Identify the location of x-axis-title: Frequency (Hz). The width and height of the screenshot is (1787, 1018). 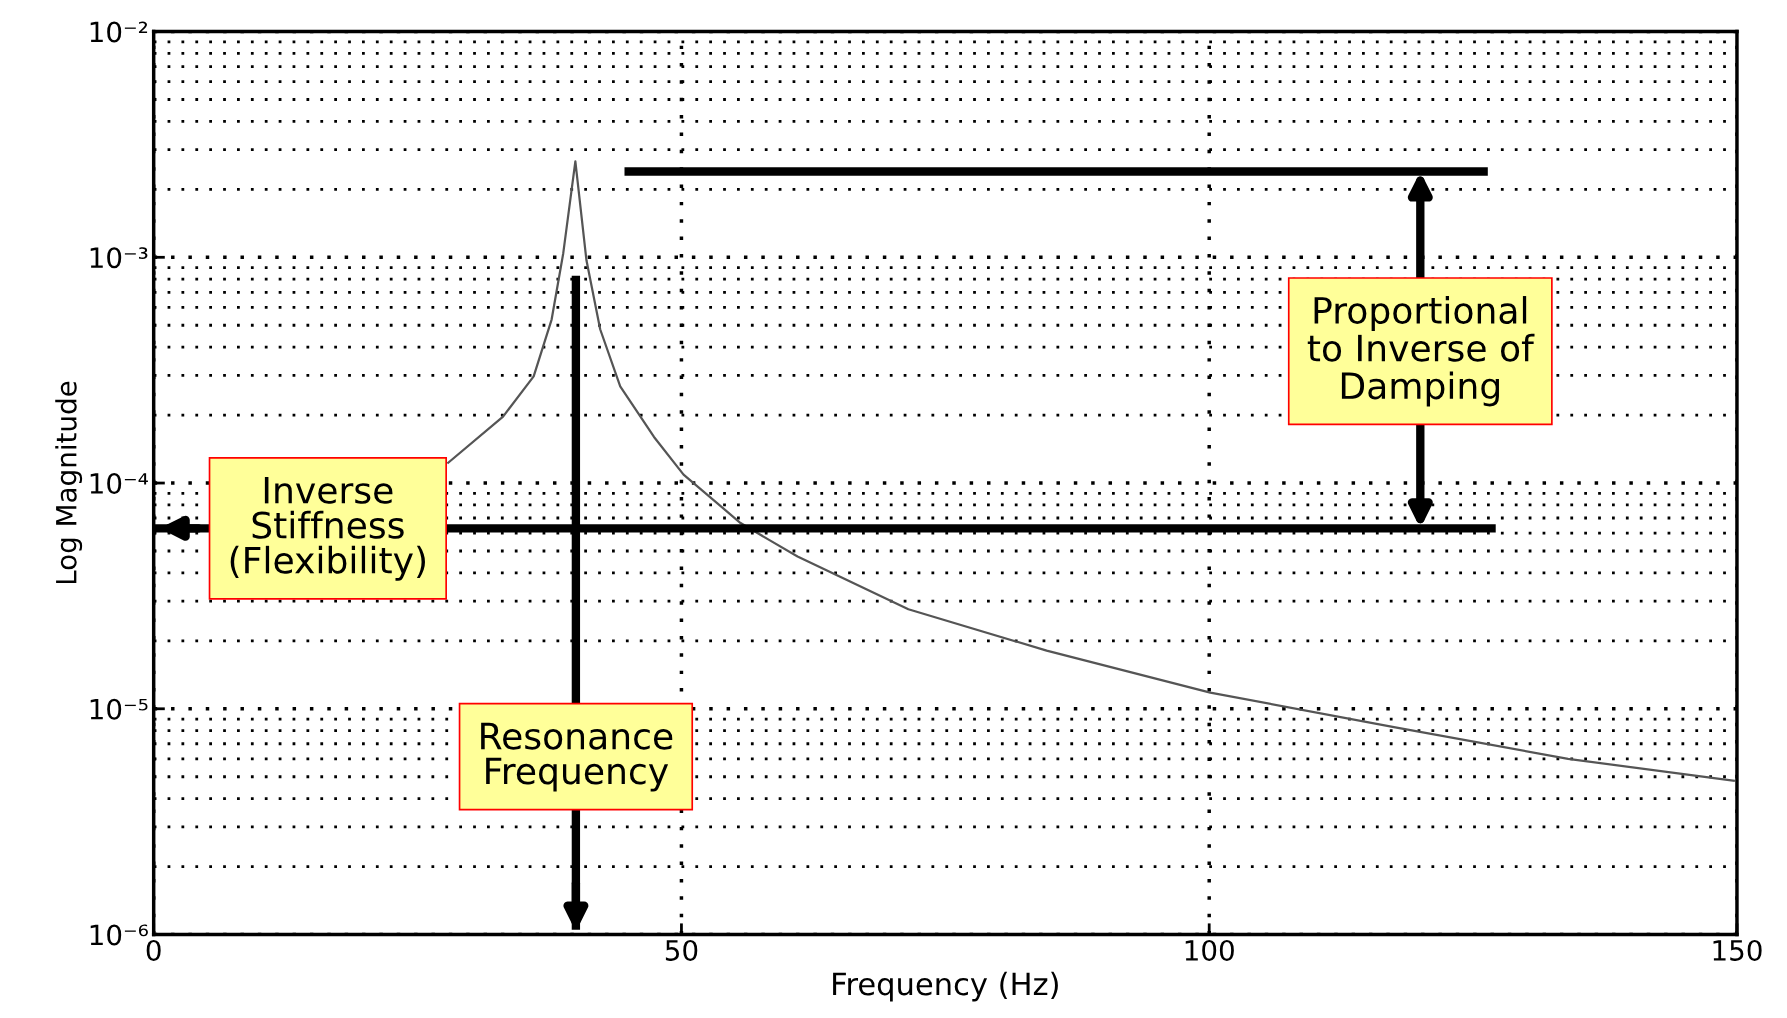
(945, 986).